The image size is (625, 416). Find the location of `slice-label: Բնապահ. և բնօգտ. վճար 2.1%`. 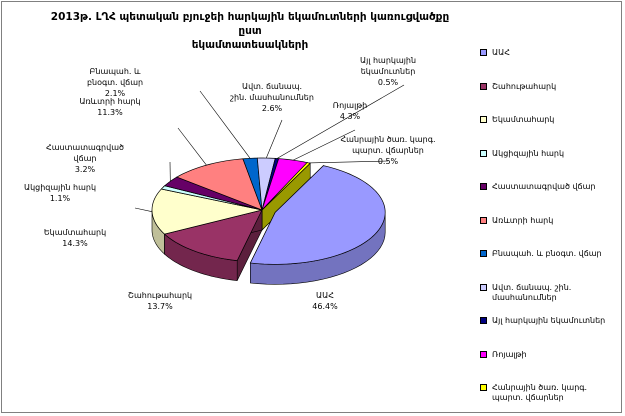

slice-label: Բնապահ. և բնօգտ. վճար 2.1% is located at coordinates (115, 82).